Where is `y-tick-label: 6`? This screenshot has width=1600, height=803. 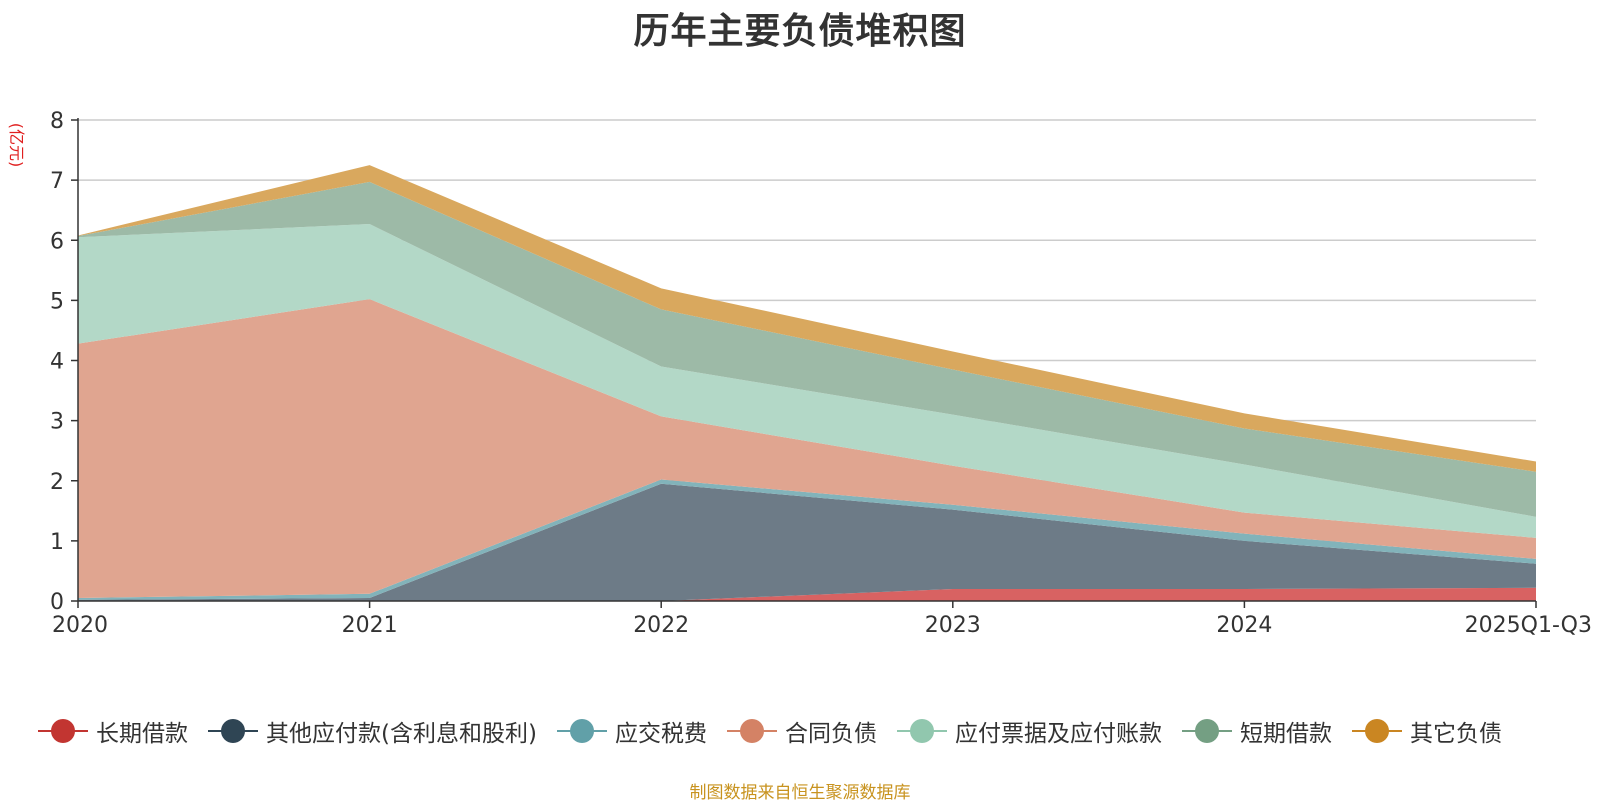
y-tick-label: 6 is located at coordinates (57, 241).